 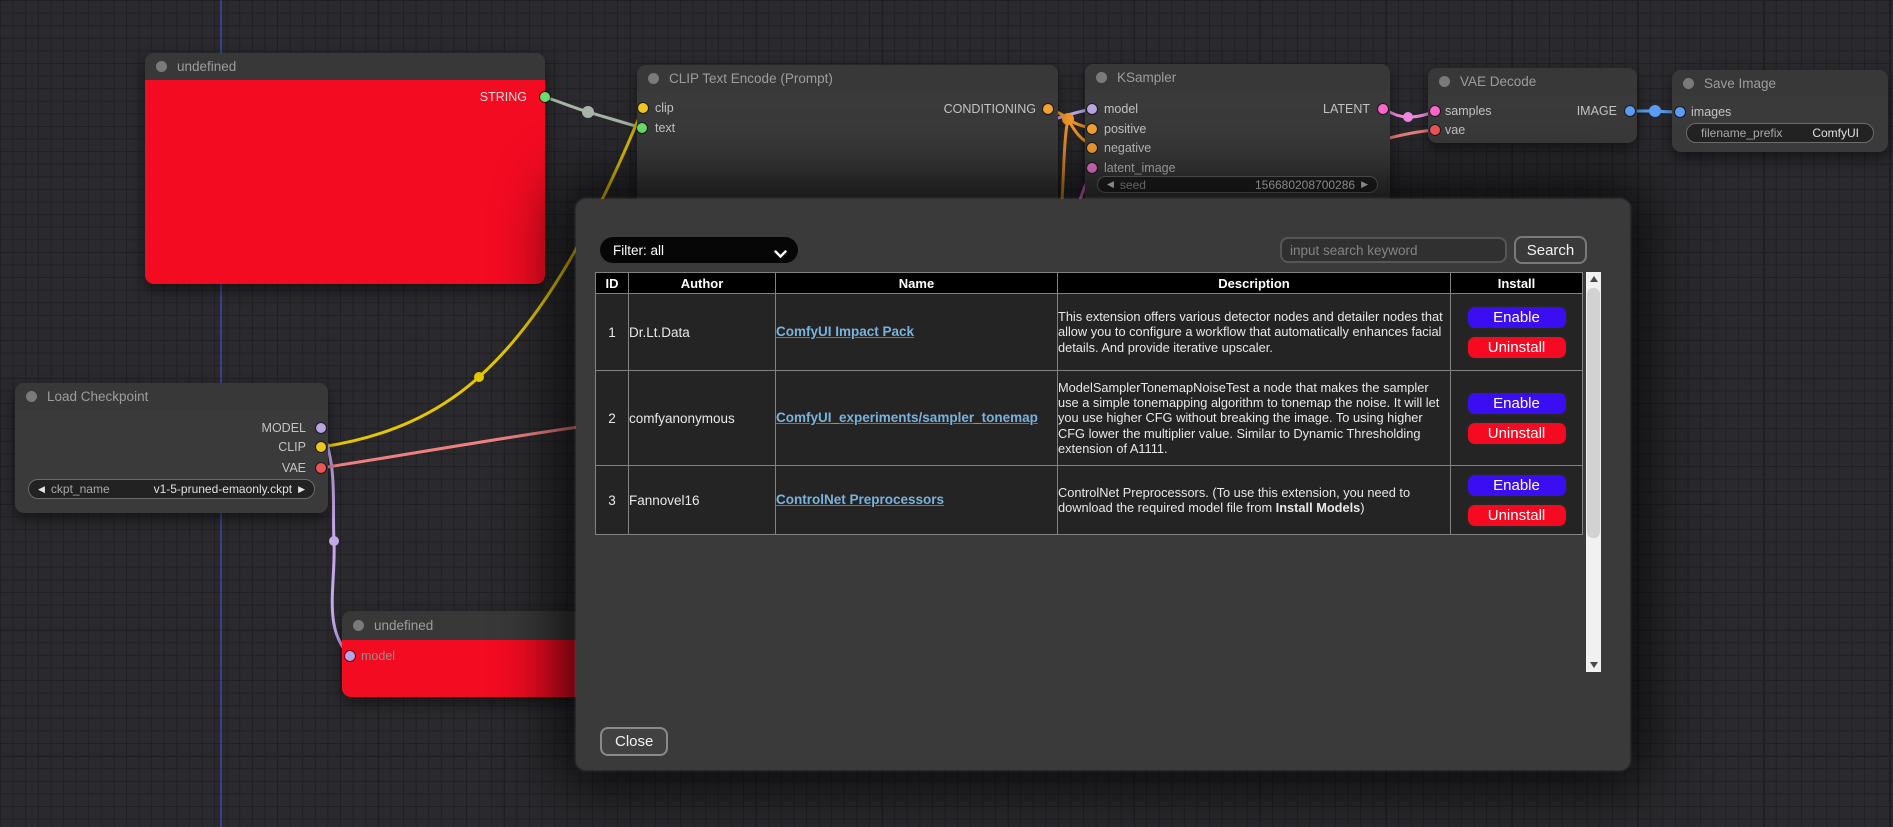 What do you see at coordinates (1364, 184) in the screenshot?
I see `seed-increment-arrow-icon: ▶` at bounding box center [1364, 184].